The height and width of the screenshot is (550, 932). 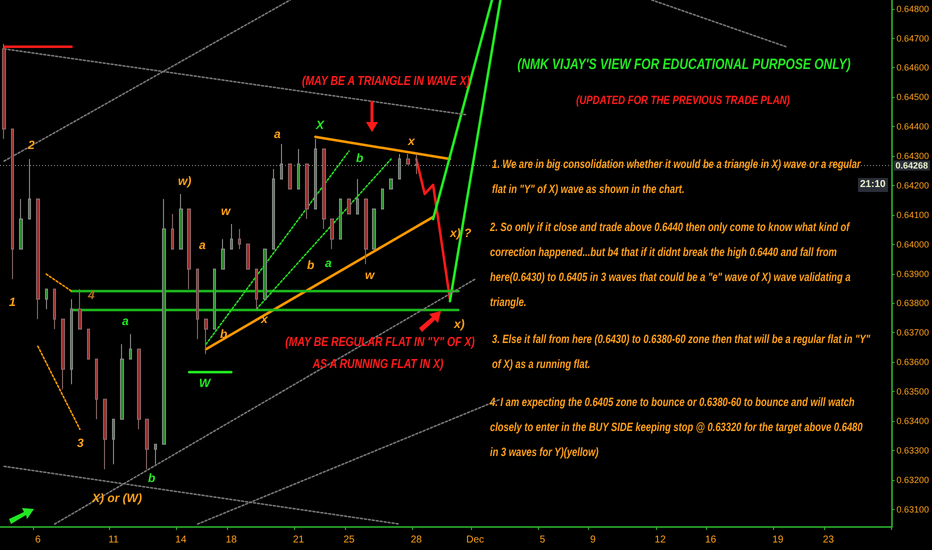 I want to click on y-tick-label: 0.63900, so click(x=913, y=273).